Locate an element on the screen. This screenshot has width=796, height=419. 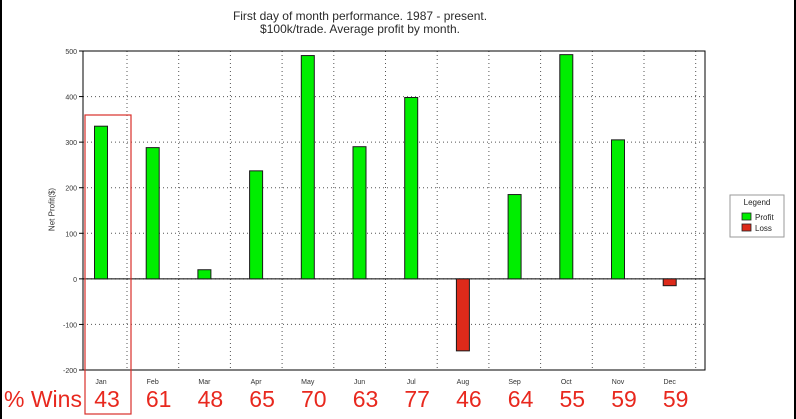
bar-may is located at coordinates (307, 167).